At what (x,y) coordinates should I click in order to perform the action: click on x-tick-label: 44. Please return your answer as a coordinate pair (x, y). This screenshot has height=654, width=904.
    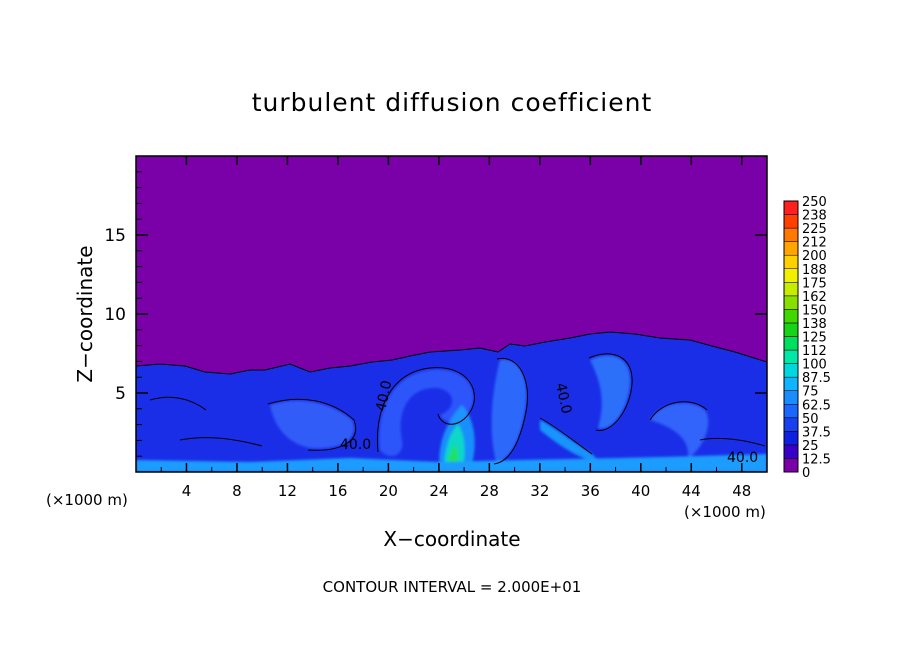
    Looking at the image, I should click on (691, 491).